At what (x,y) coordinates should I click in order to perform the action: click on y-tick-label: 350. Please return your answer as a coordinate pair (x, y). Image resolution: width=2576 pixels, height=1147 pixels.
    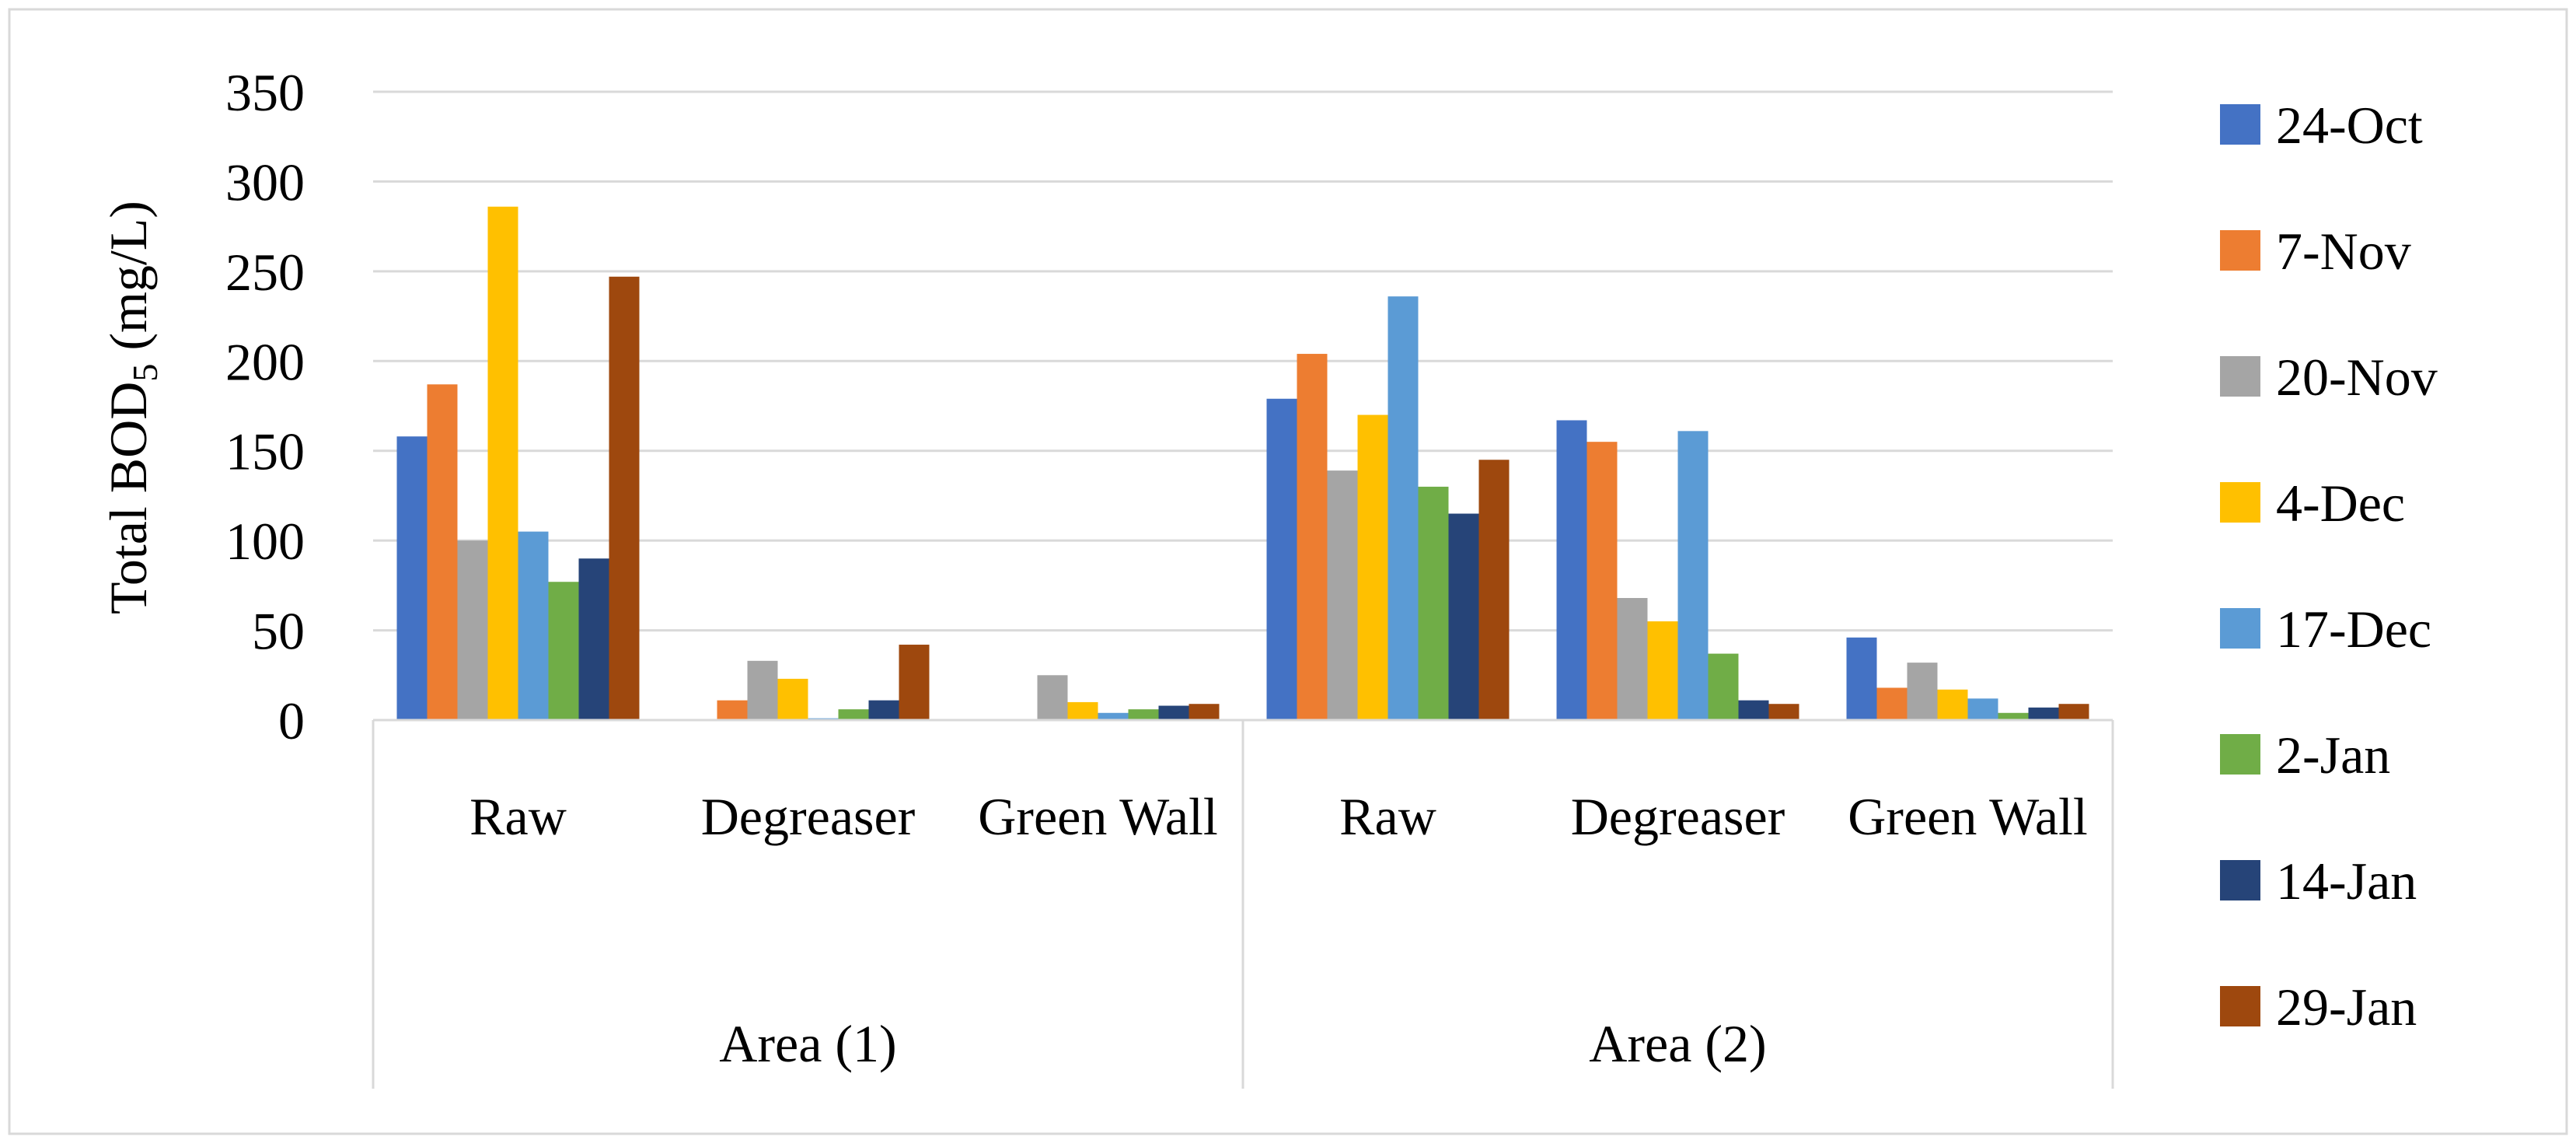
    Looking at the image, I should click on (265, 92).